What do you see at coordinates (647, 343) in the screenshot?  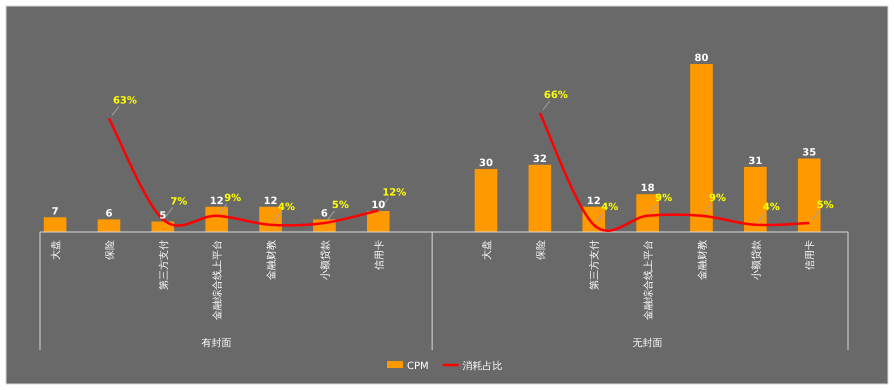 I see `text: 无封面` at bounding box center [647, 343].